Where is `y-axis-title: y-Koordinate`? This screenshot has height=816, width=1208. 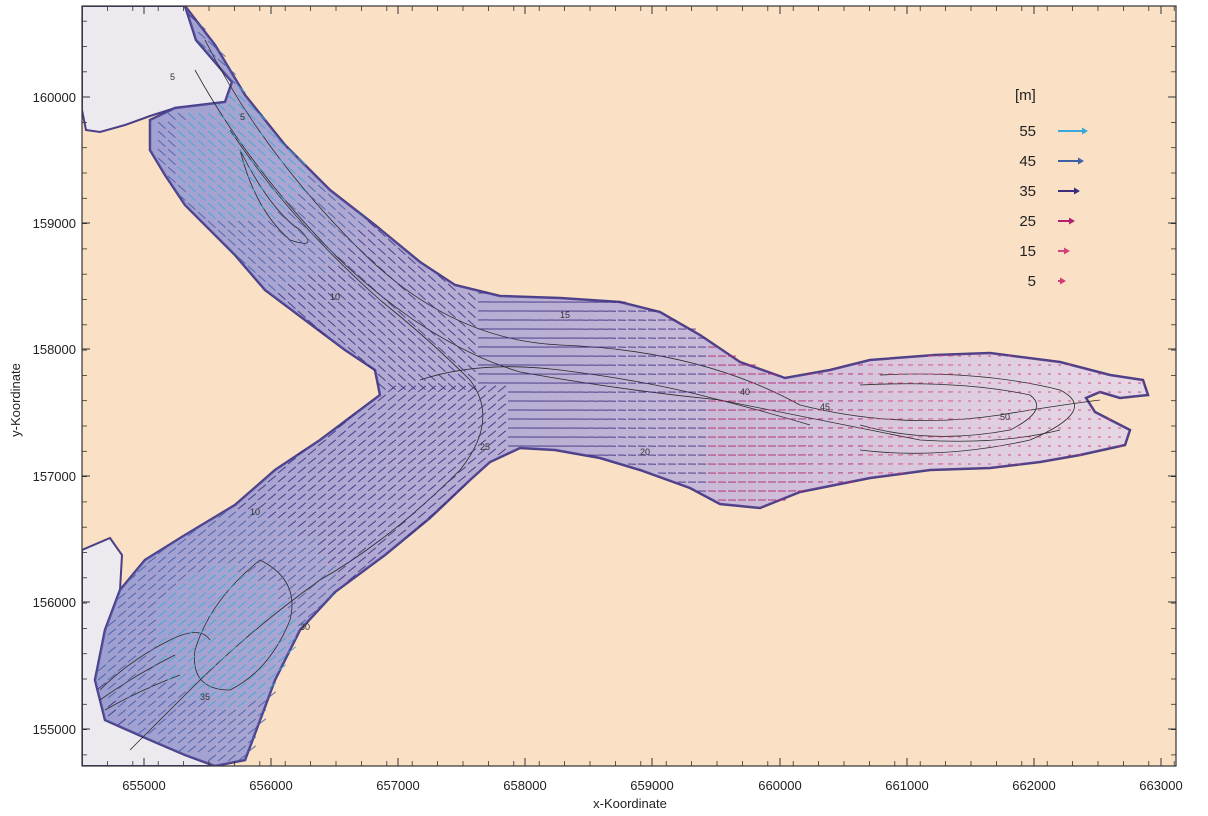
y-axis-title: y-Koordinate is located at coordinates (15, 400).